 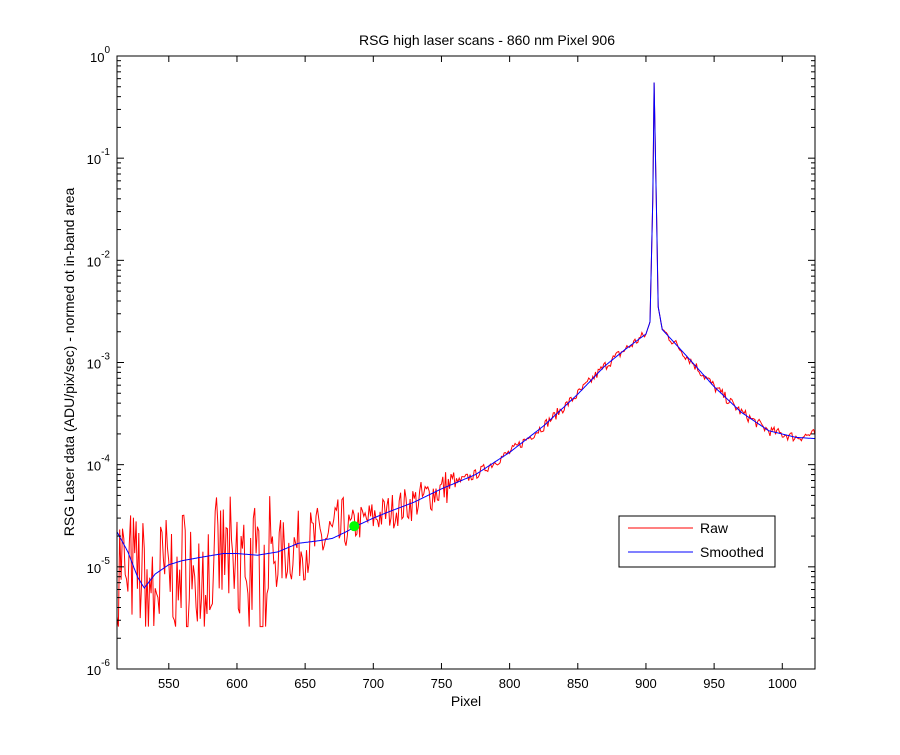 I want to click on x-tick-label: 650, so click(x=305, y=683).